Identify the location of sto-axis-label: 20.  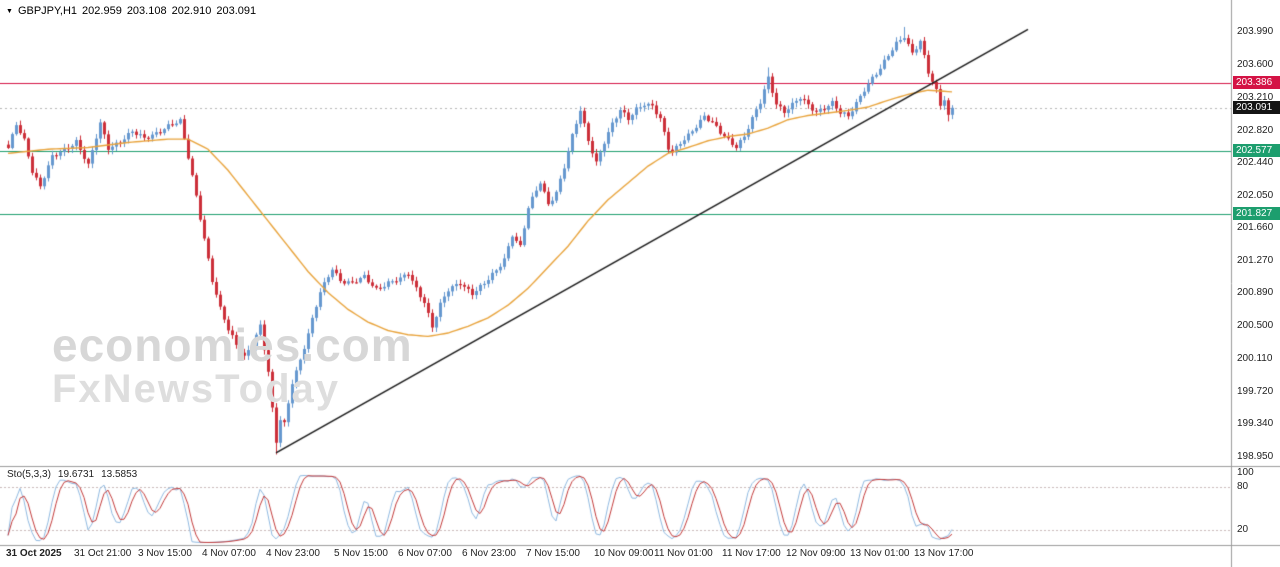
(1243, 529).